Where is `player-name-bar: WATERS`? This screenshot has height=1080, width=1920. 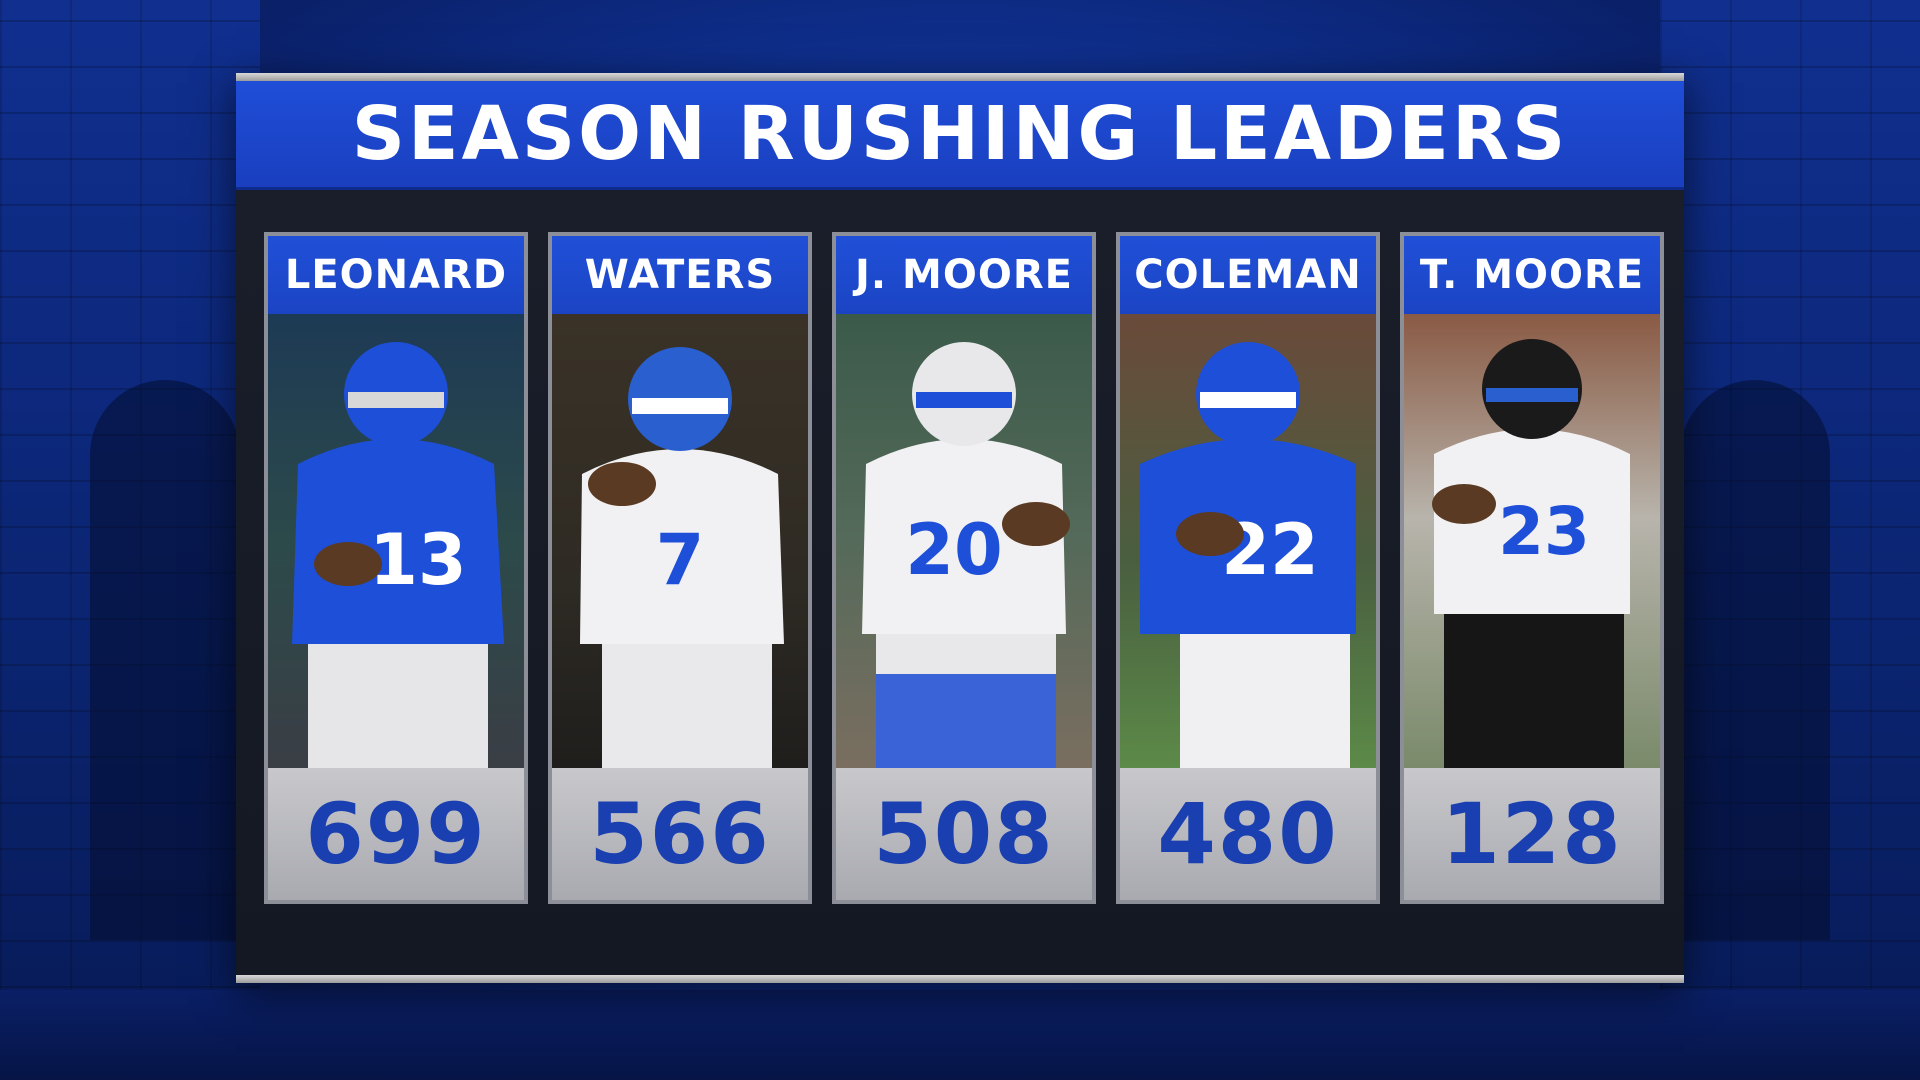
player-name-bar: WATERS is located at coordinates (680, 275).